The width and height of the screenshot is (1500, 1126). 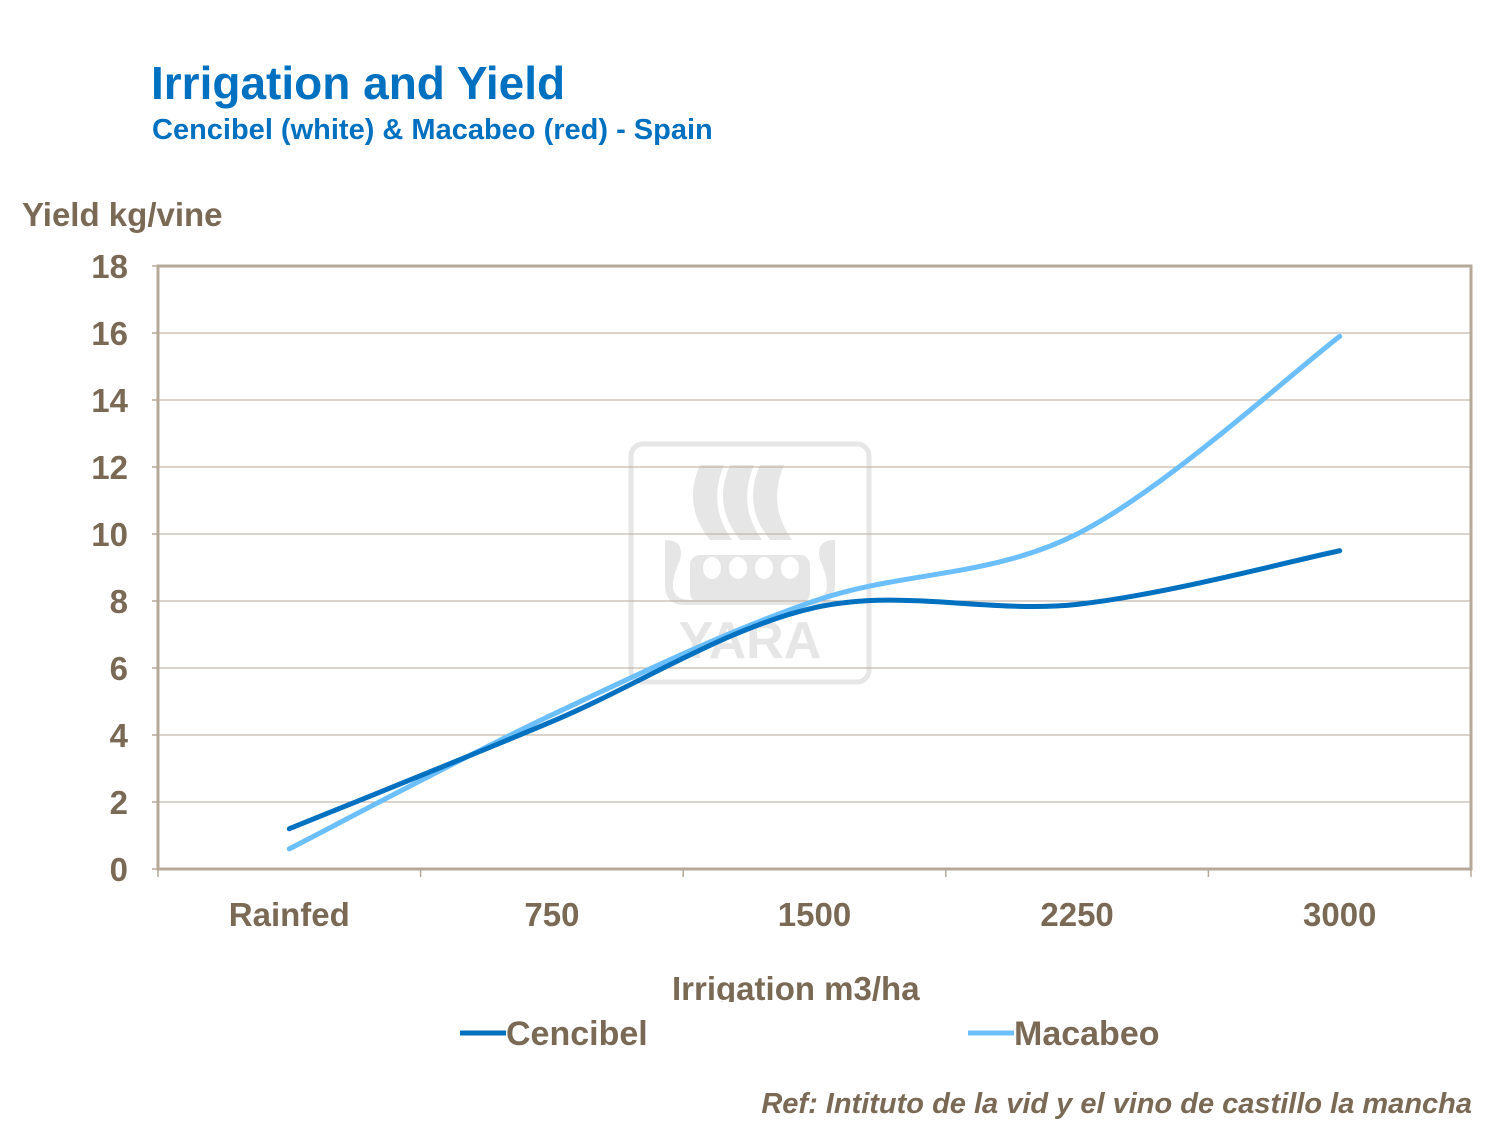 I want to click on watermark-logo: YARA, so click(x=750, y=563).